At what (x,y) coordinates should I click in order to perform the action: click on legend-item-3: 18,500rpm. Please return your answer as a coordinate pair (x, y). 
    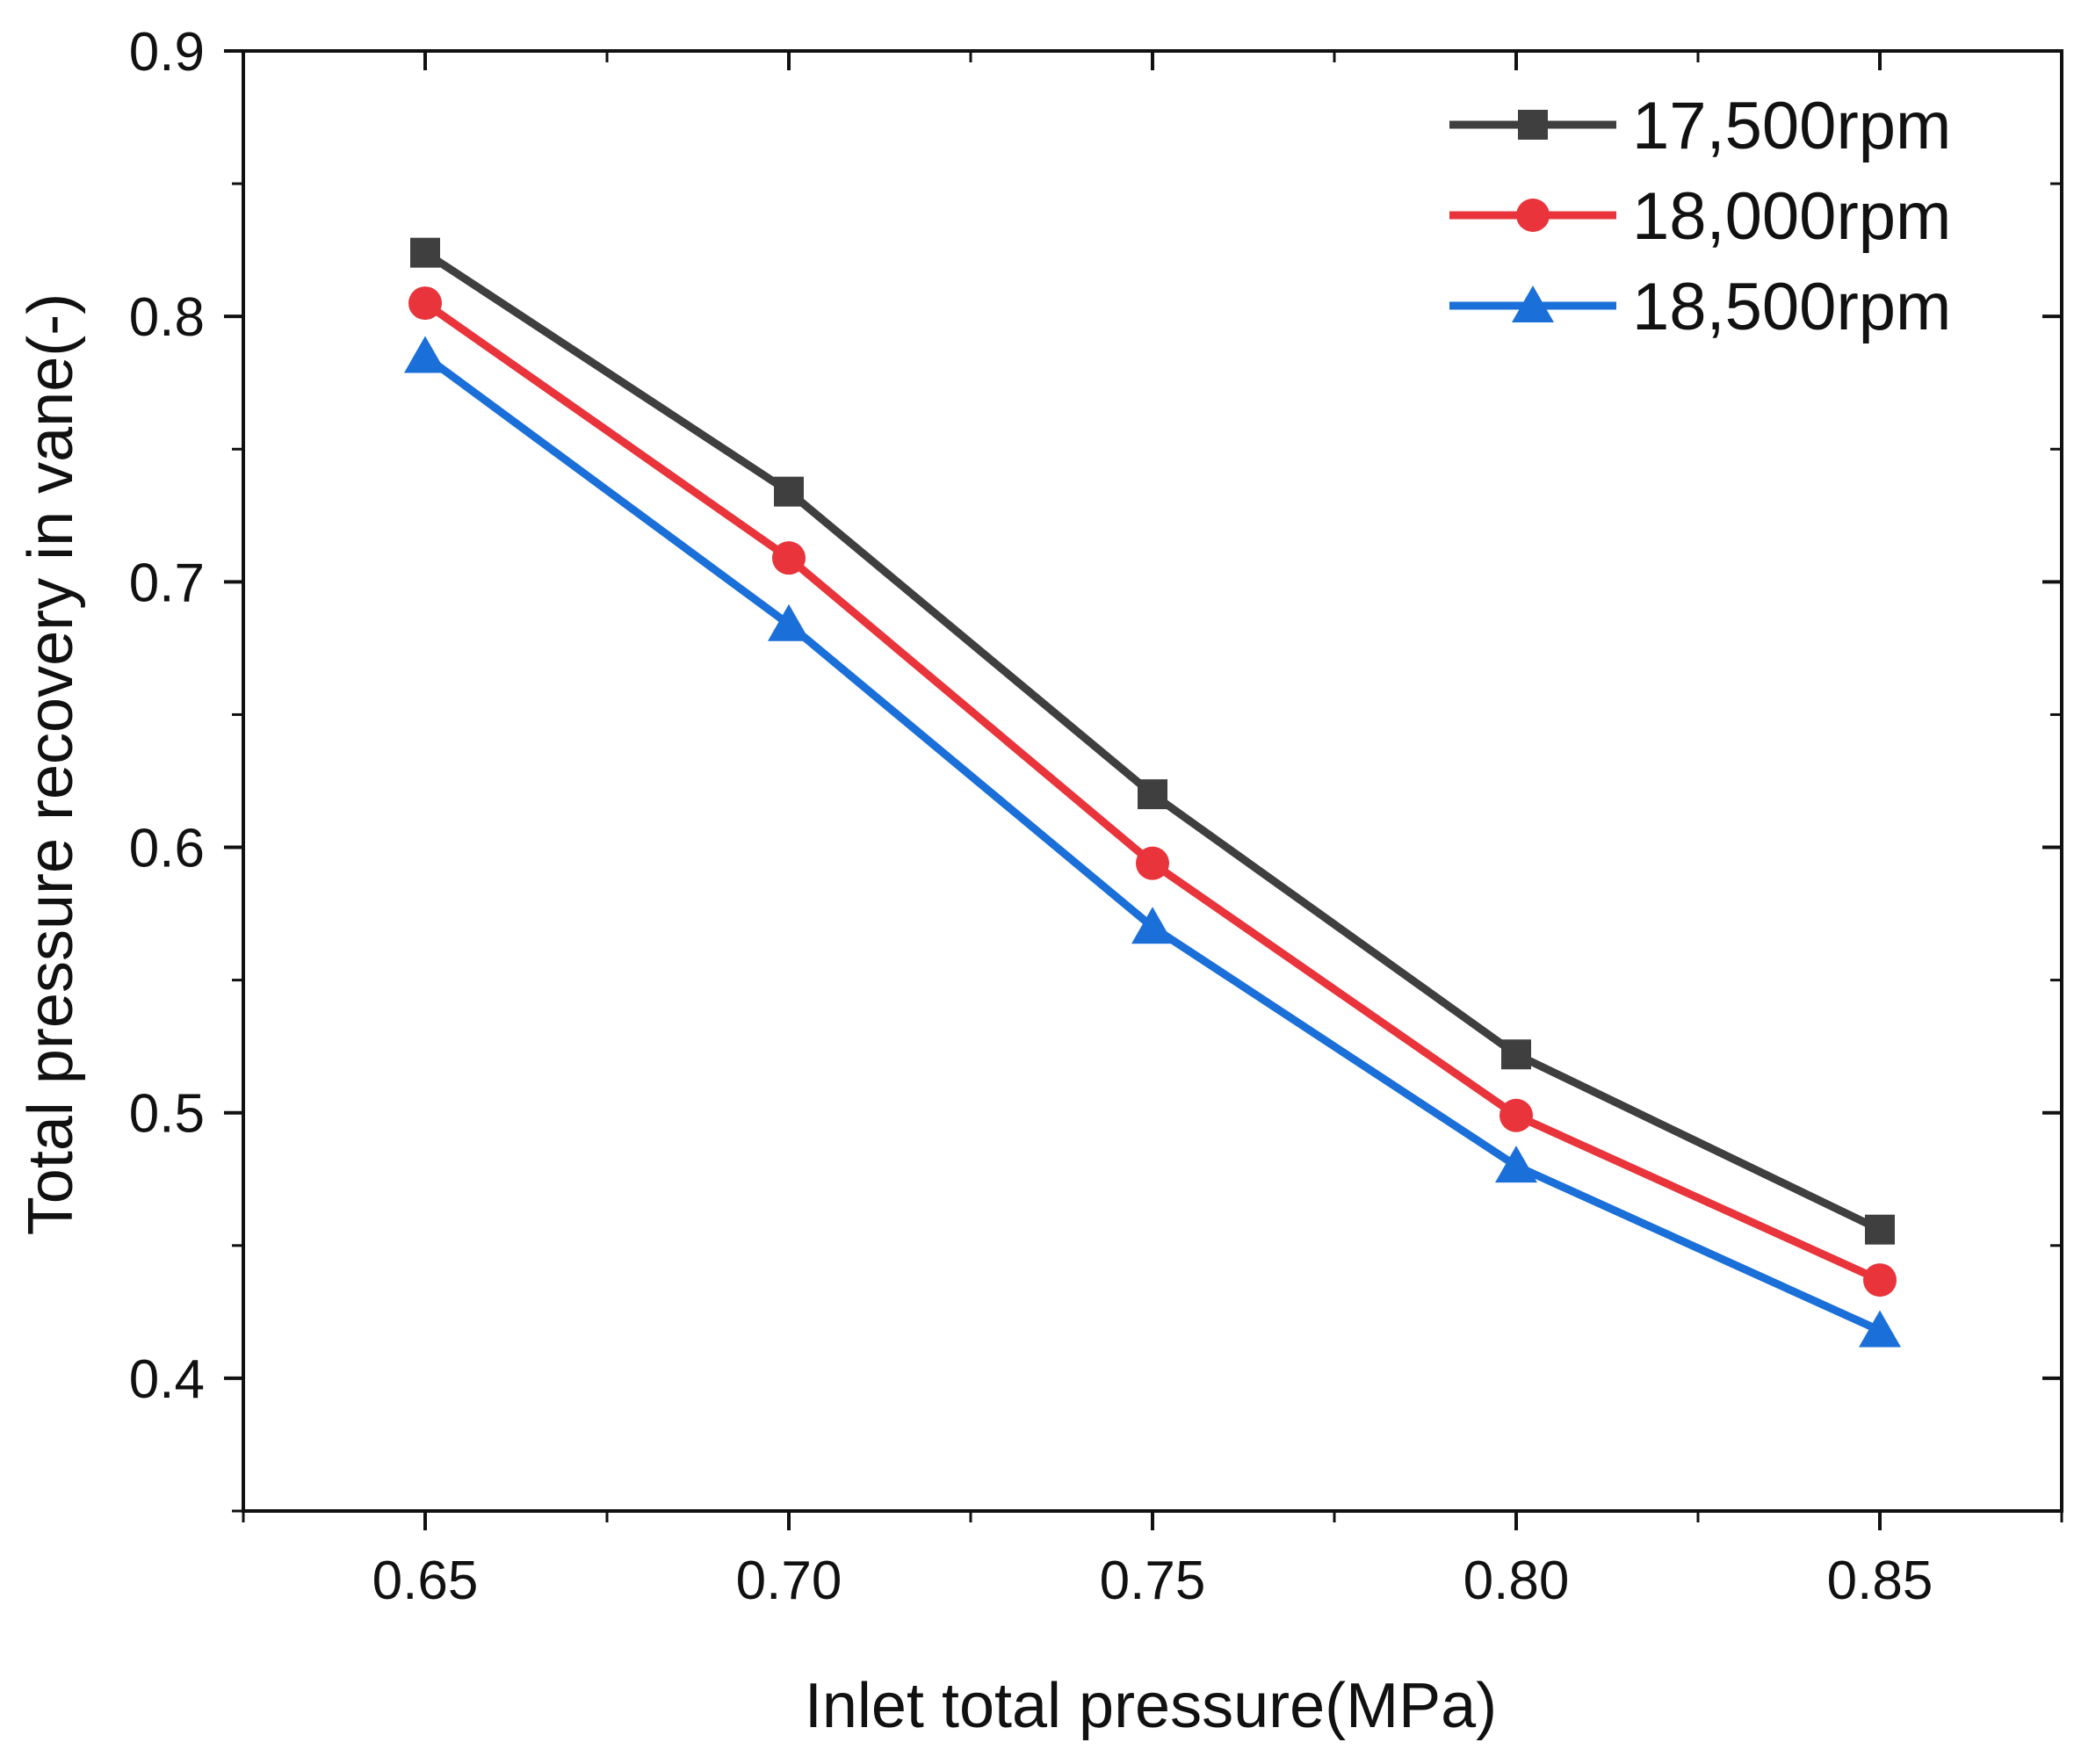
    Looking at the image, I should click on (1700, 307).